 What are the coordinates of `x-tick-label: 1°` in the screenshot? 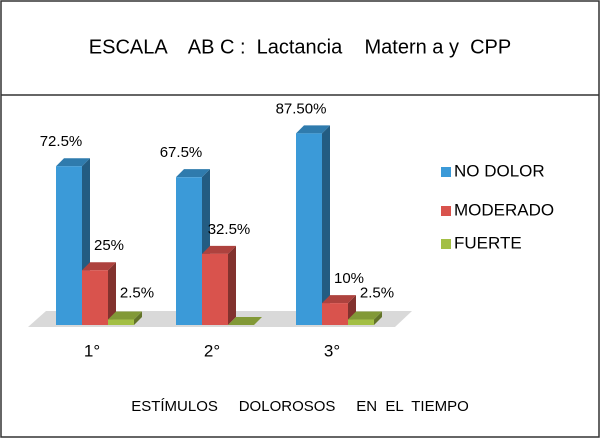 It's located at (92, 350).